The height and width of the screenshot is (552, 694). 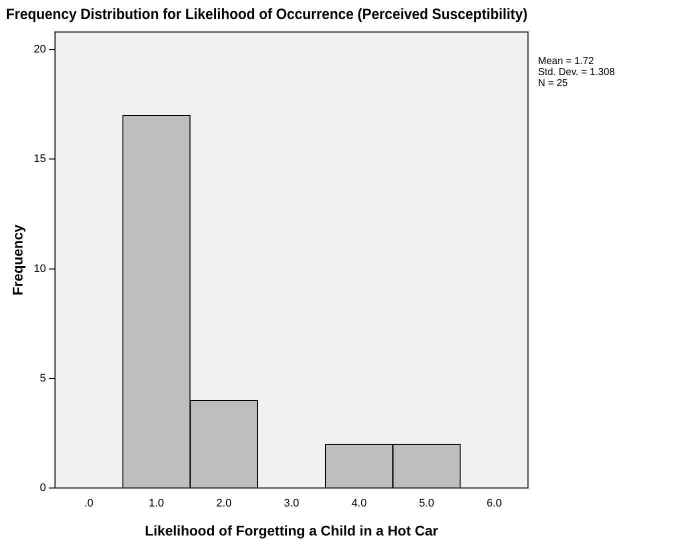 What do you see at coordinates (89, 504) in the screenshot?
I see `x-tick-label: .0` at bounding box center [89, 504].